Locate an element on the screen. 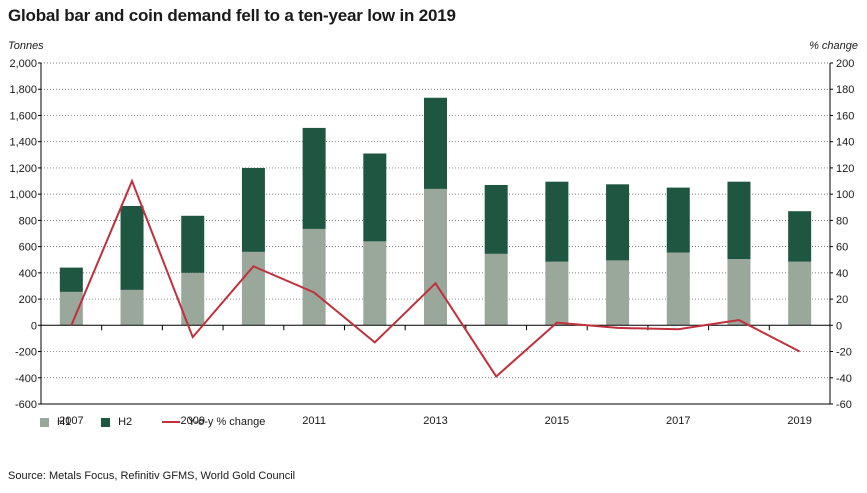 This screenshot has width=867, height=493. legend-label-h2: H2 is located at coordinates (125, 422).